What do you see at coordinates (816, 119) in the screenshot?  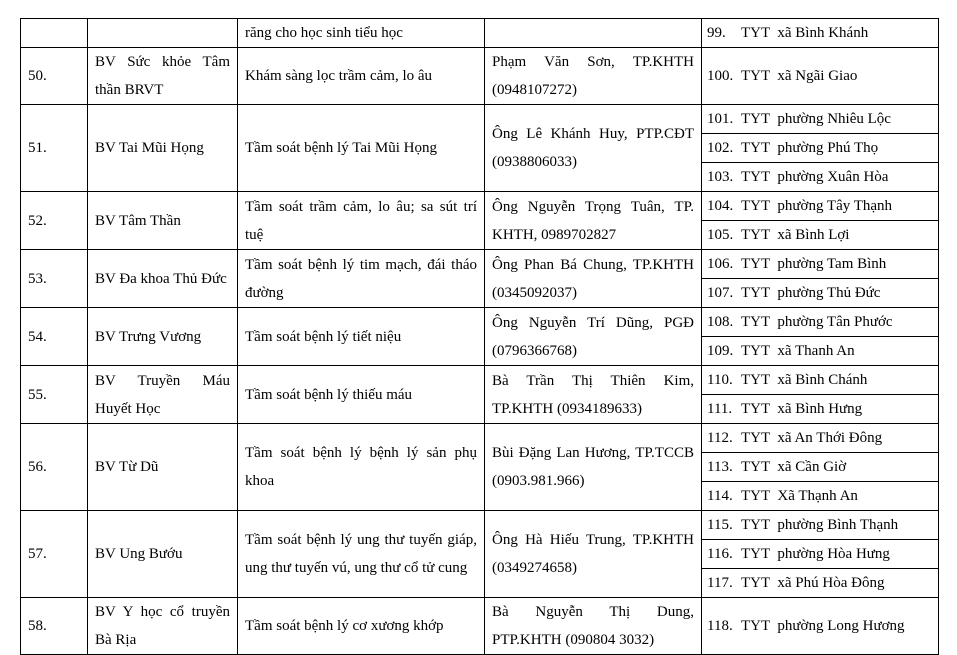 I see `station-name: TYT phường Nhiêu Lộc` at bounding box center [816, 119].